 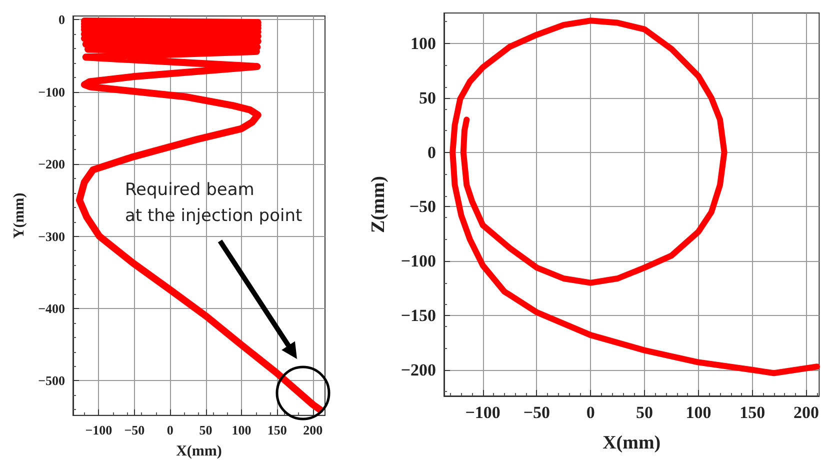 I want to click on y-tick-label: 100, so click(x=423, y=43).